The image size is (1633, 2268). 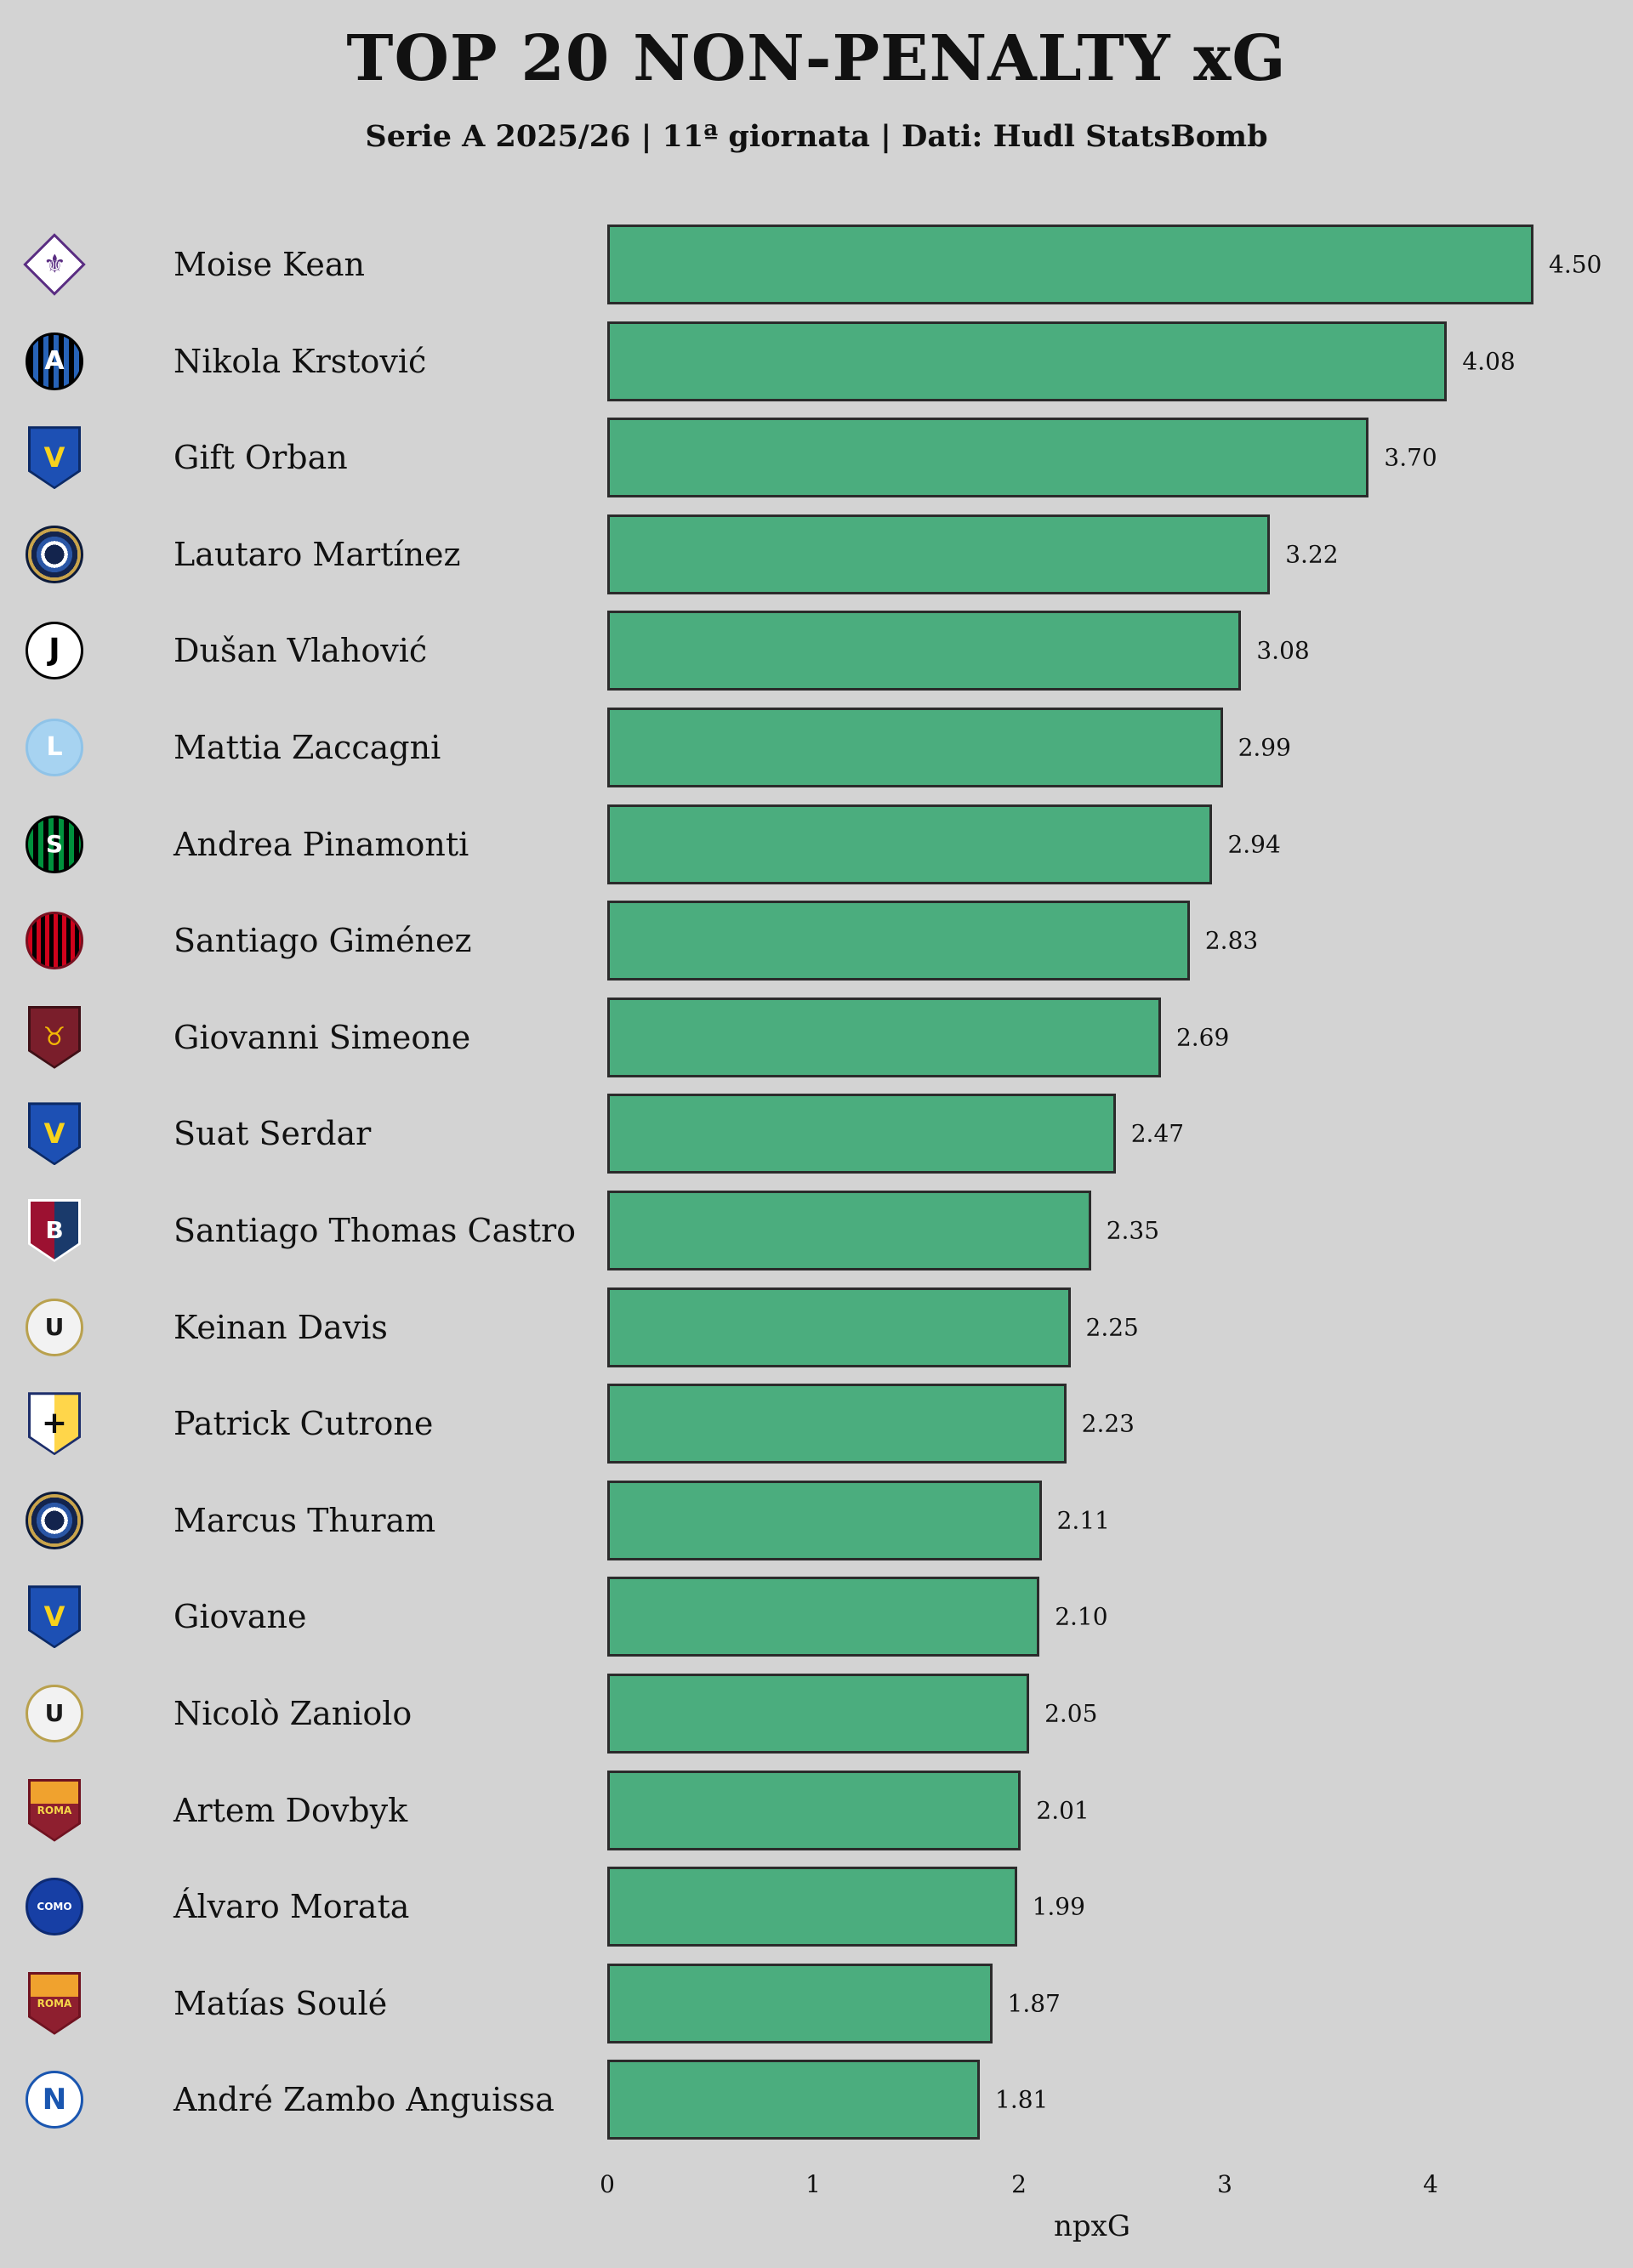 I want to click on crest-background: B, so click(x=54, y=1230).